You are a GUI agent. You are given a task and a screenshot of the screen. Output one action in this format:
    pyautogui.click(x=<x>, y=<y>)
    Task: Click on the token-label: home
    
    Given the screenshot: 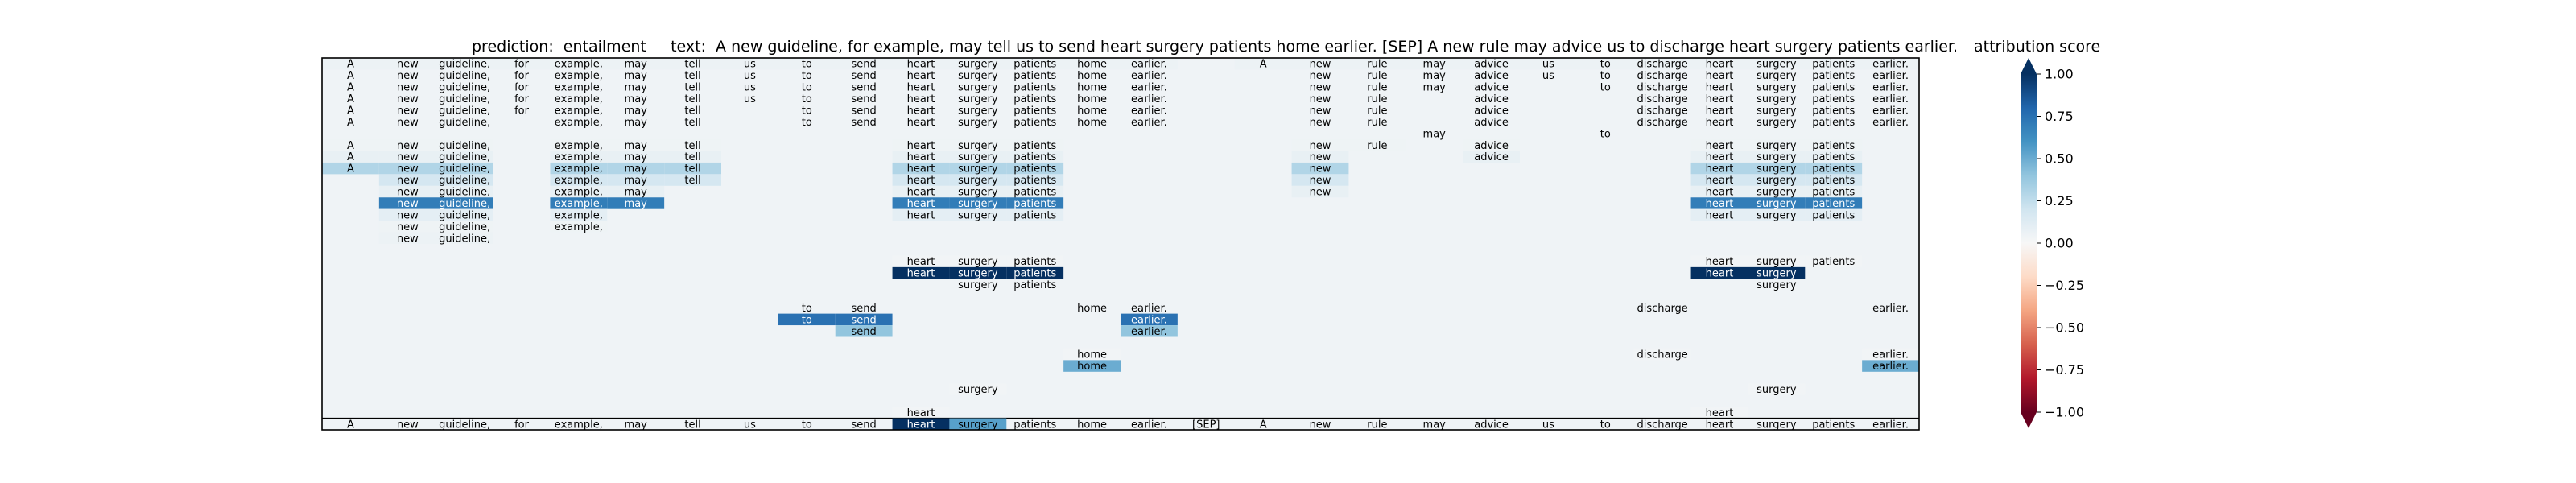 What is the action you would take?
    pyautogui.click(x=1092, y=425)
    